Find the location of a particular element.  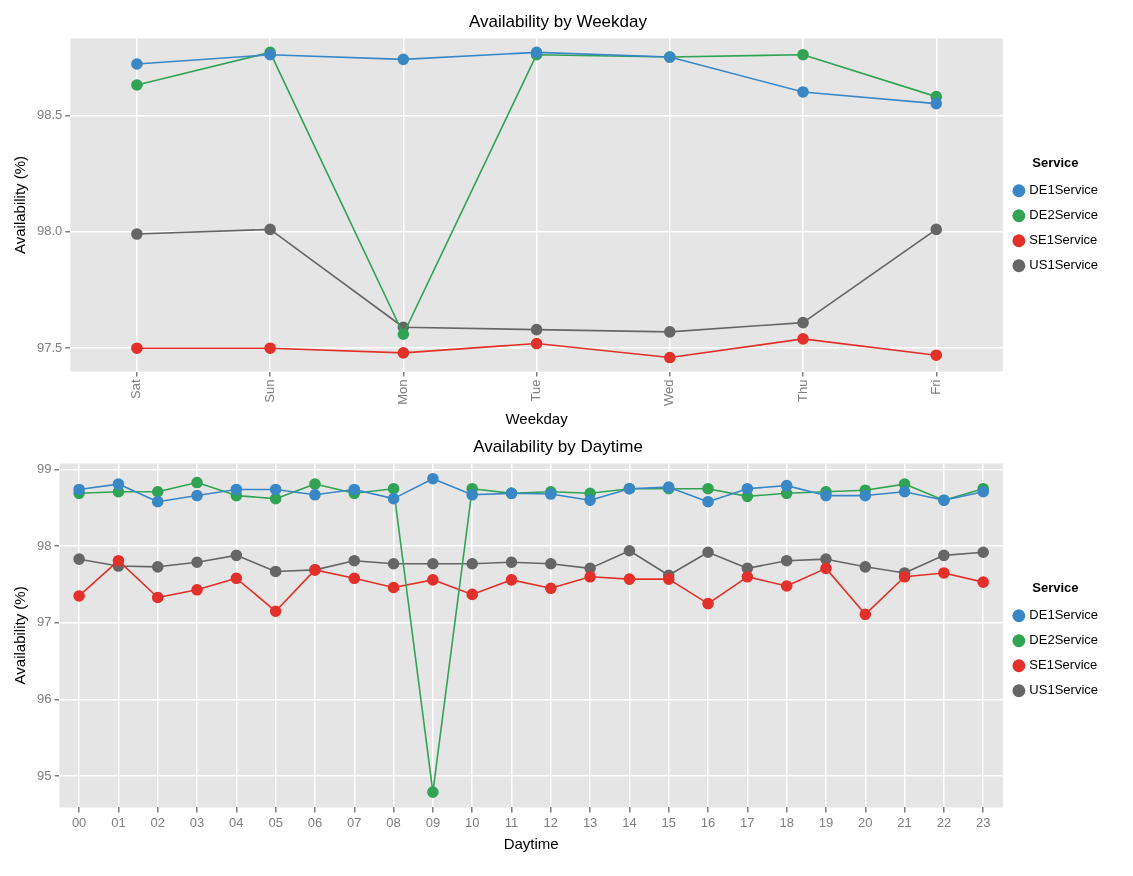

x-tick-label: 09 is located at coordinates (433, 822).